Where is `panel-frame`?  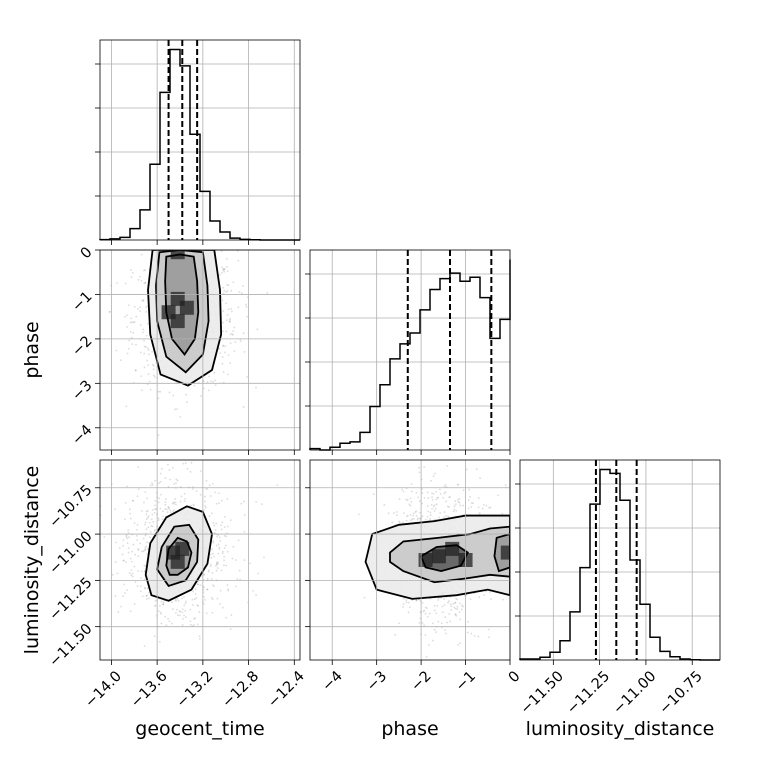 panel-frame is located at coordinates (620, 560).